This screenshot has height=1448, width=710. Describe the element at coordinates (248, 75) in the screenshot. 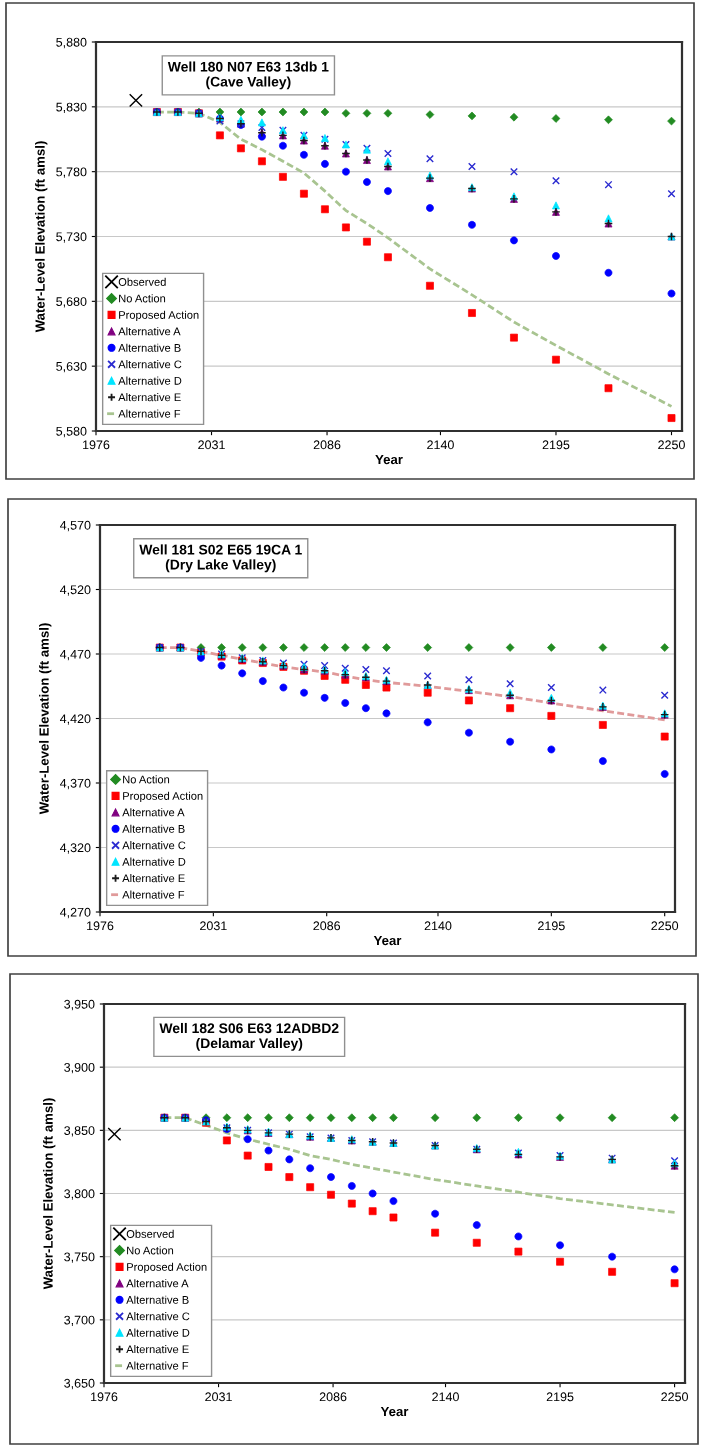

I see `text: Well 180 N07 E63 13db 1 (Cave Valley)` at that location.